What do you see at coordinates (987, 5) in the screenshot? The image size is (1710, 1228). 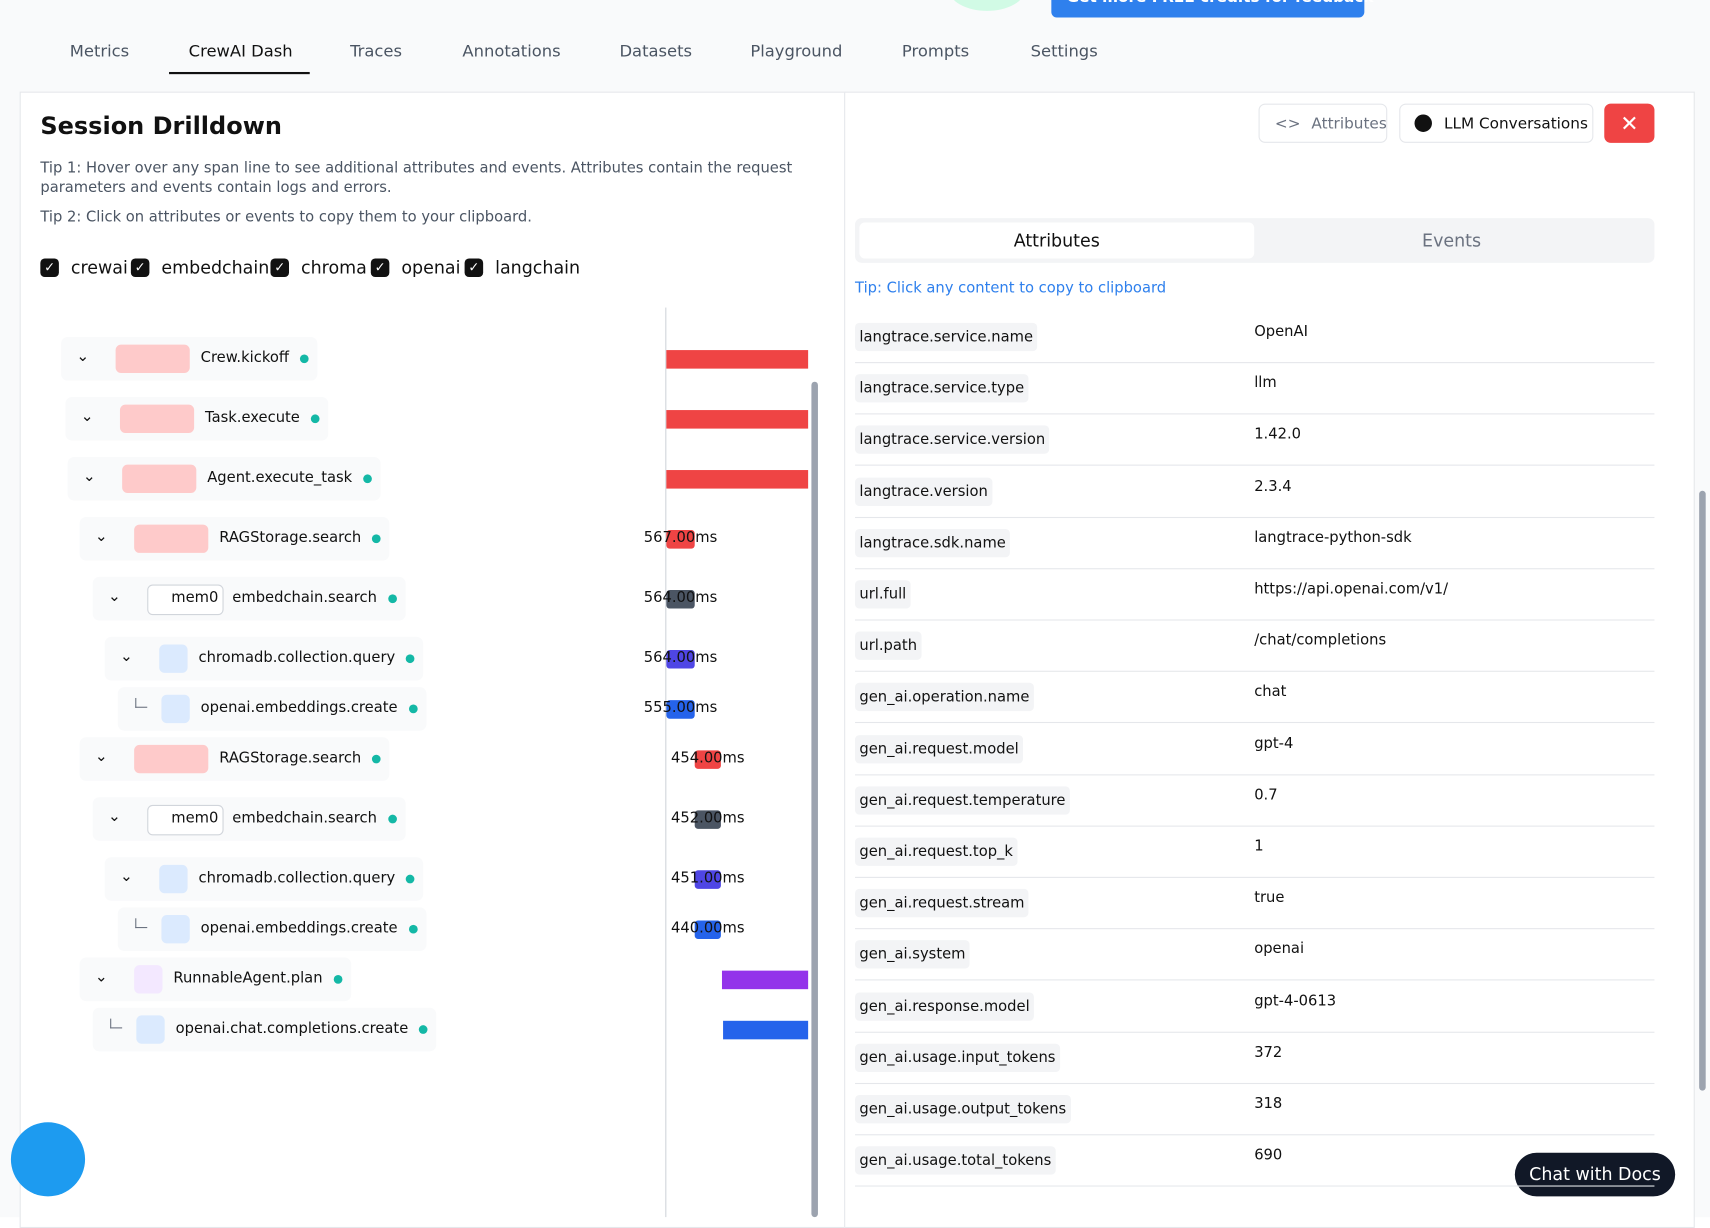 I see `avatar` at bounding box center [987, 5].